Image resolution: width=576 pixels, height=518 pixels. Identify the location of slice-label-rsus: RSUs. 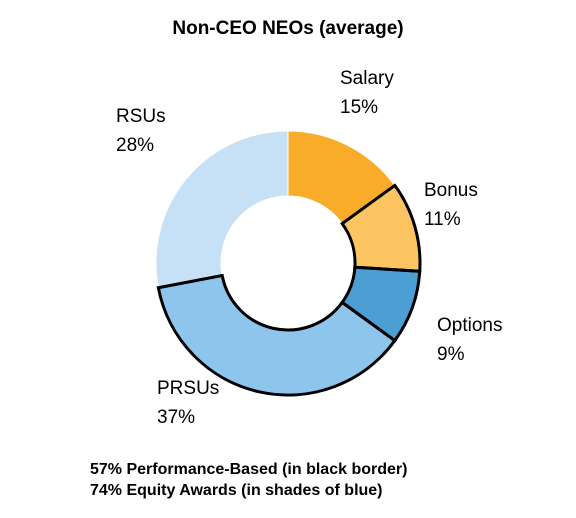
(141, 116).